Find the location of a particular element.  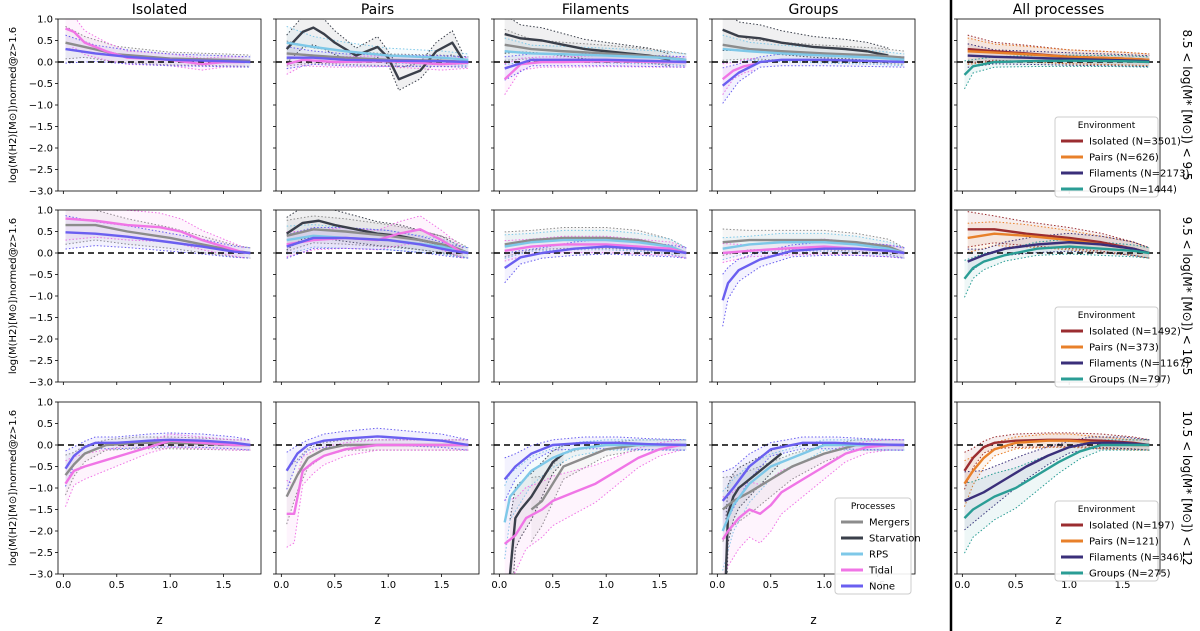

band-upper-none-r0-c2 is located at coordinates (595, 55).